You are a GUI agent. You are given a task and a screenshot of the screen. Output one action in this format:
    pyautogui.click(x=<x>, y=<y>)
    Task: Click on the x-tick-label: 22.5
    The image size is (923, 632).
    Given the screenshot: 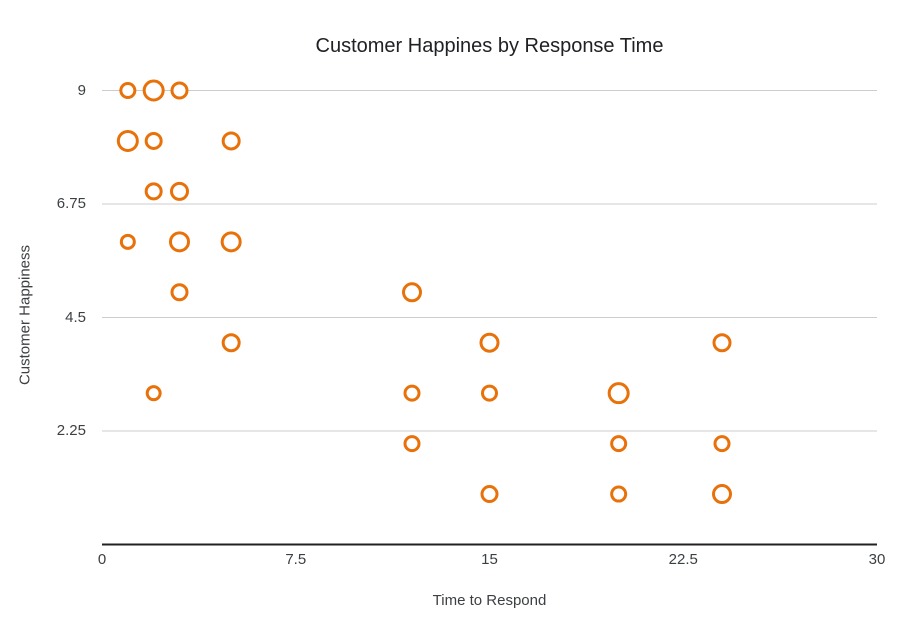 What is the action you would take?
    pyautogui.click(x=683, y=559)
    